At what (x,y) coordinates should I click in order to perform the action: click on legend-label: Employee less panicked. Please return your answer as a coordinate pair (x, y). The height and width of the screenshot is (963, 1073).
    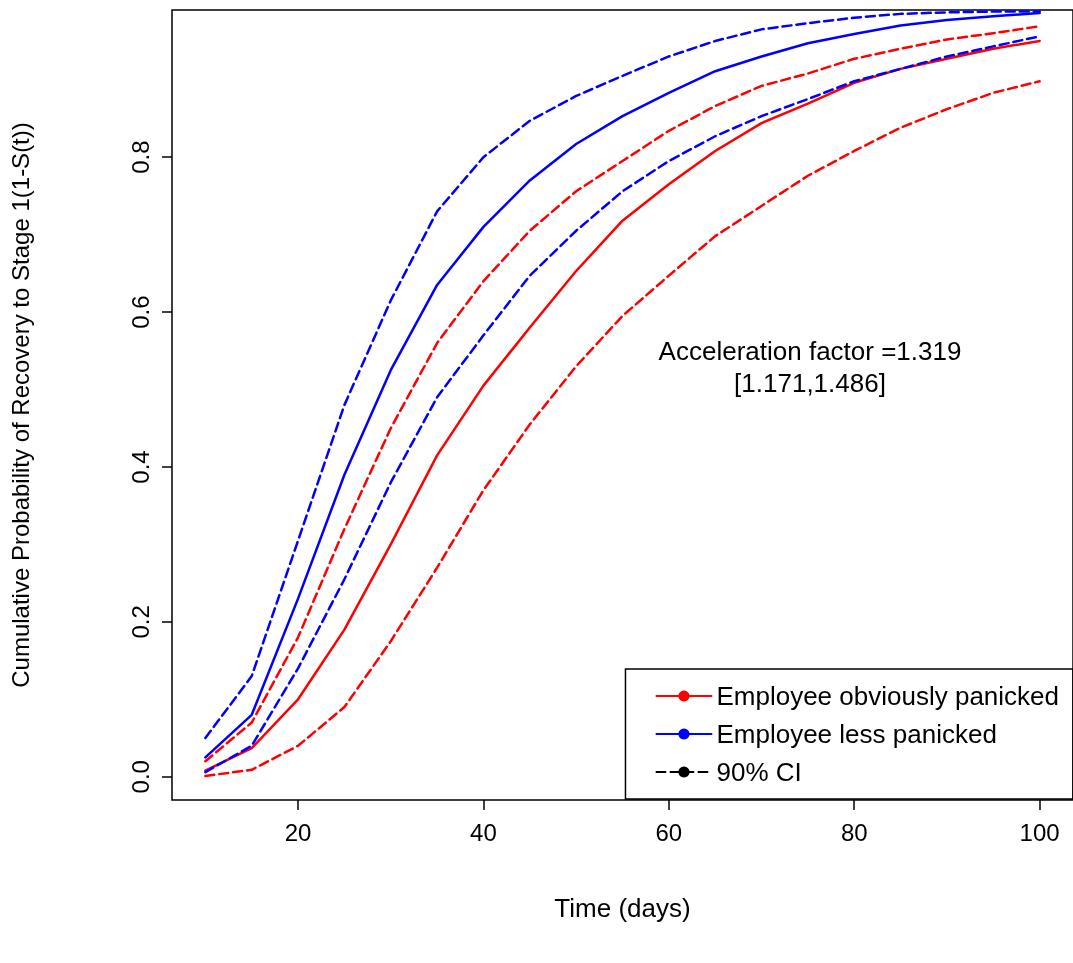
    Looking at the image, I should click on (856, 734).